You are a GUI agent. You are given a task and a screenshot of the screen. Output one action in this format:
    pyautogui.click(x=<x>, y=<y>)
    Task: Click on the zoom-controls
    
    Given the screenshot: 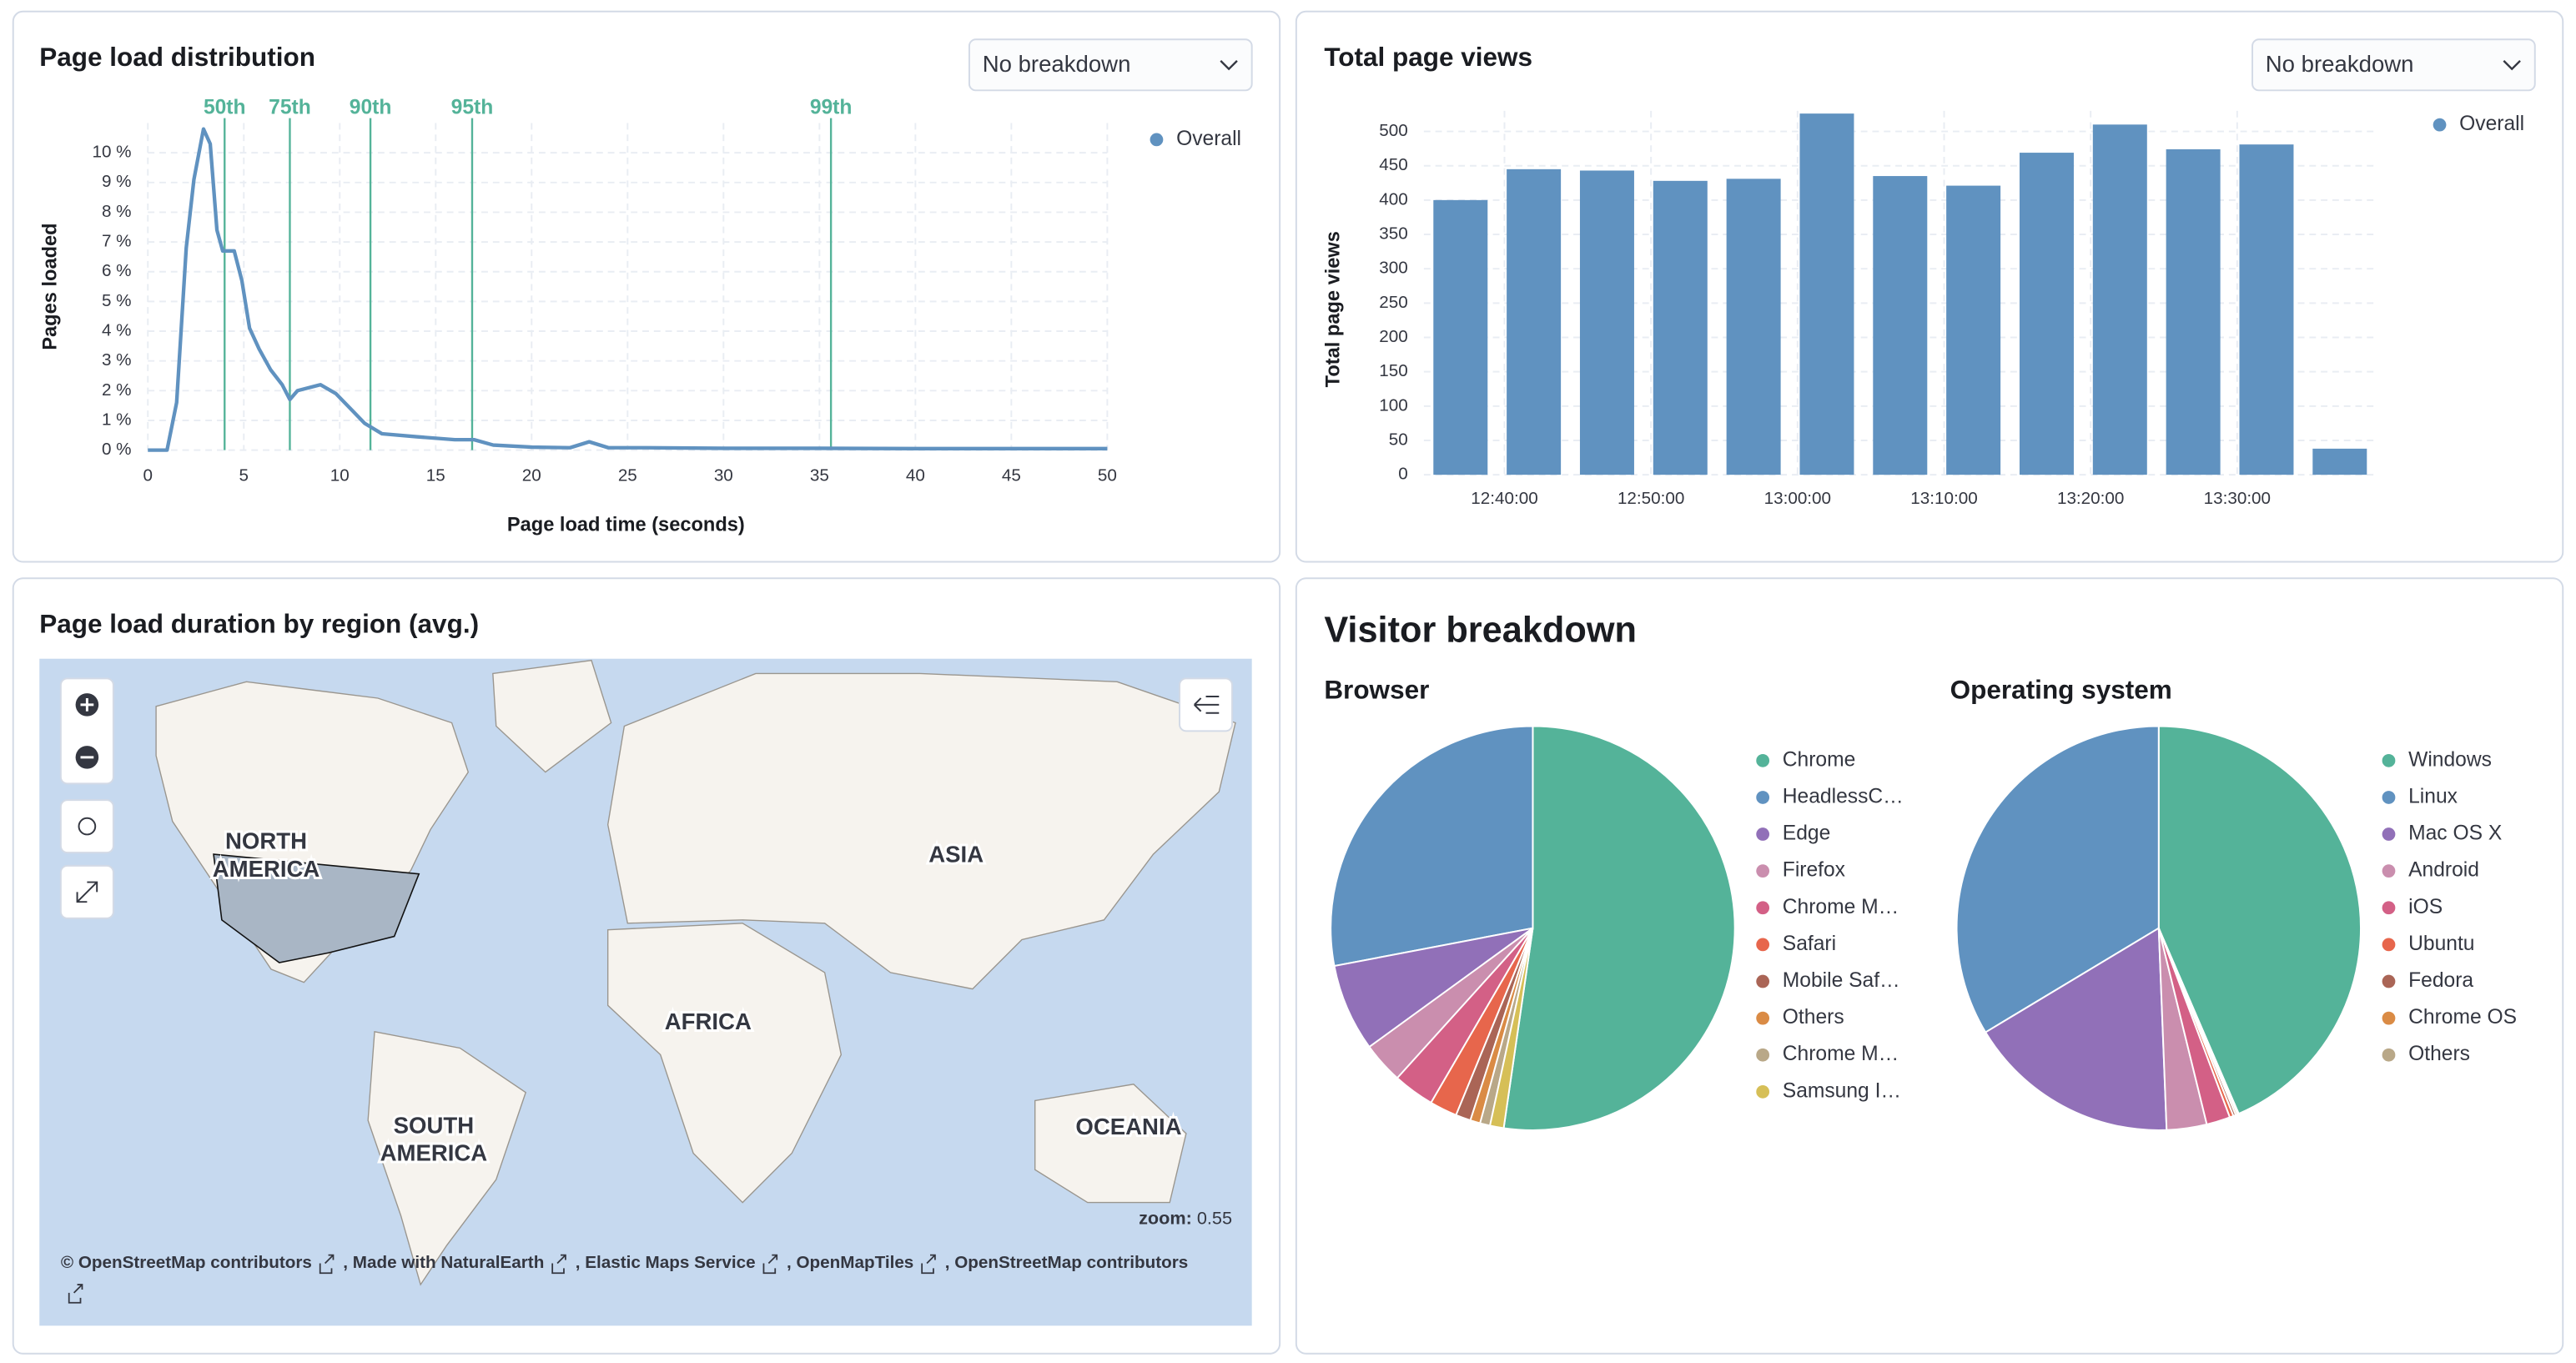 What is the action you would take?
    pyautogui.click(x=86, y=731)
    